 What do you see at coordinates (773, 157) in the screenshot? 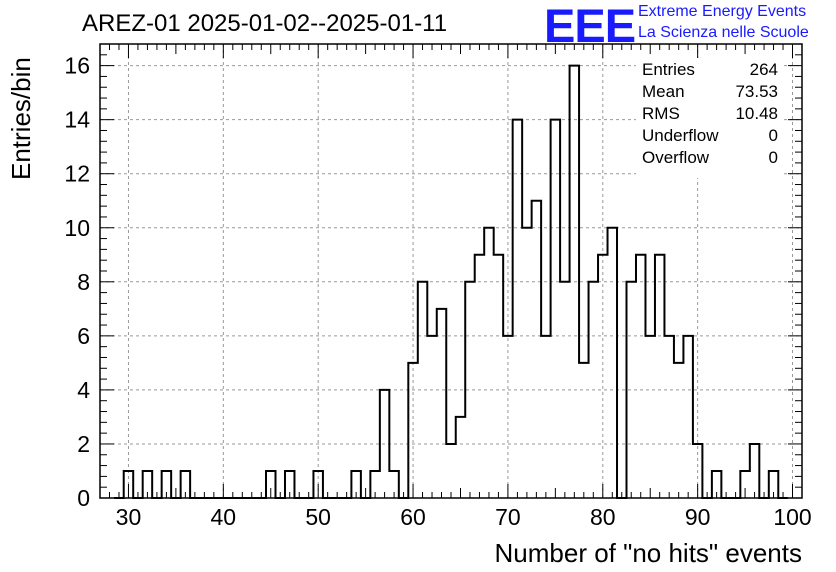
I see `stat-overflow-value: 0` at bounding box center [773, 157].